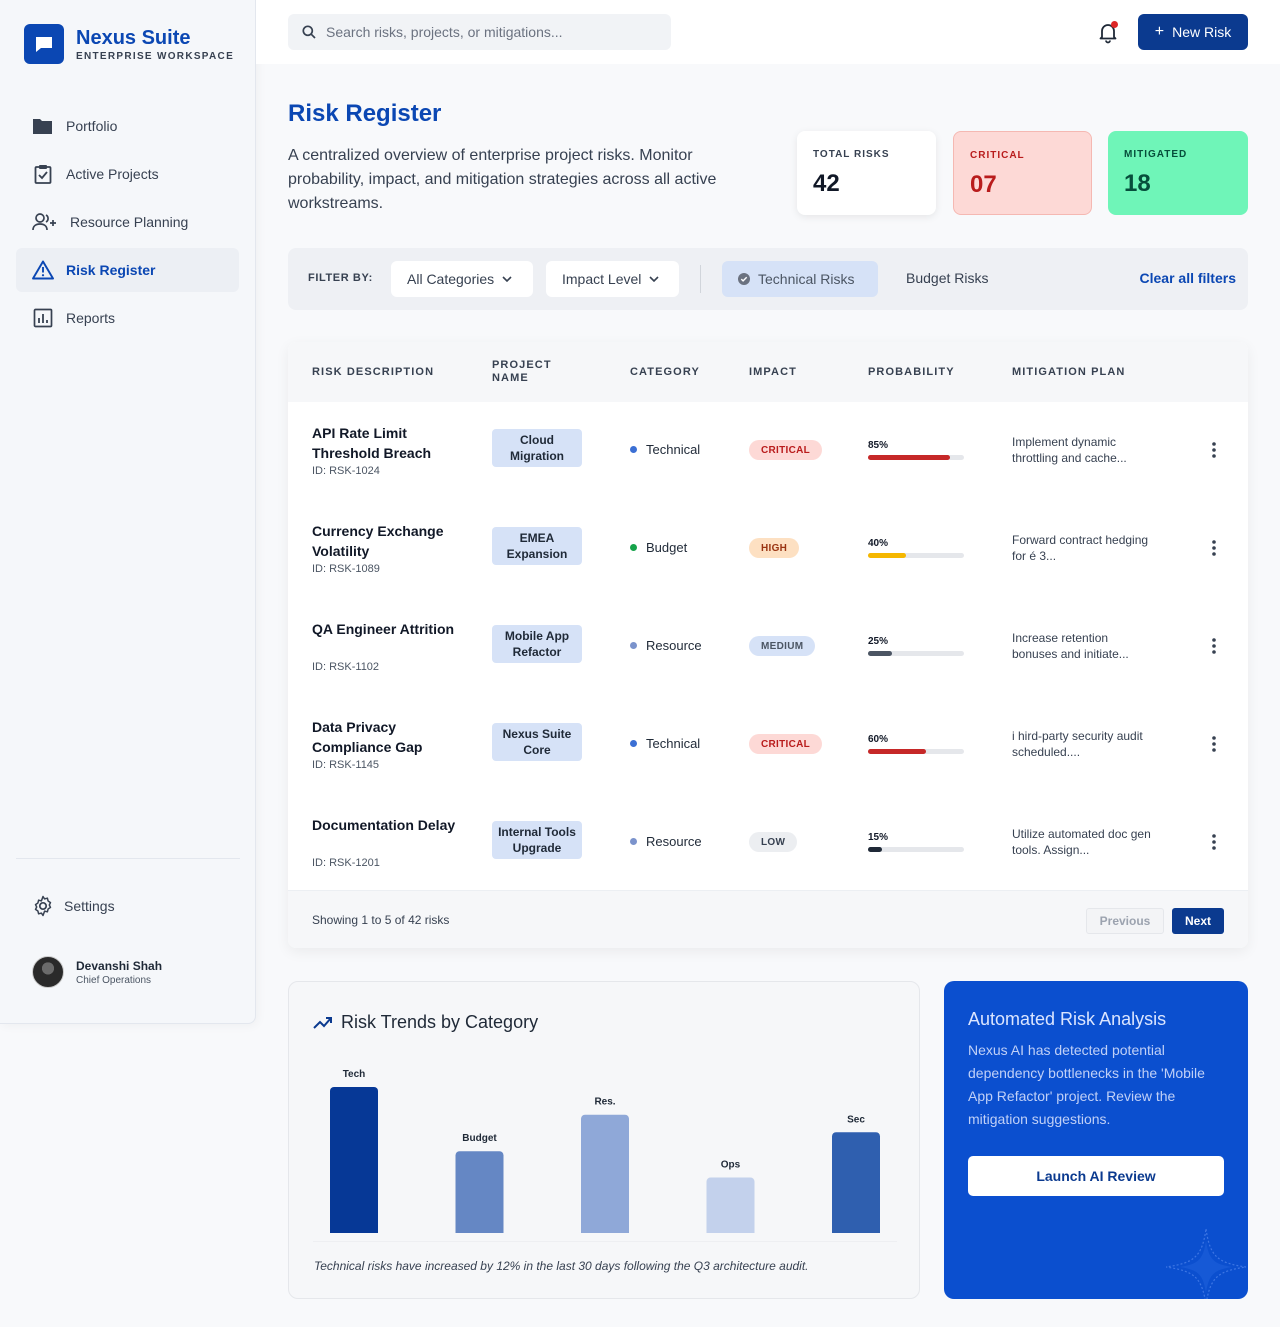  What do you see at coordinates (44, 44) in the screenshot?
I see `chat-logo-icon` at bounding box center [44, 44].